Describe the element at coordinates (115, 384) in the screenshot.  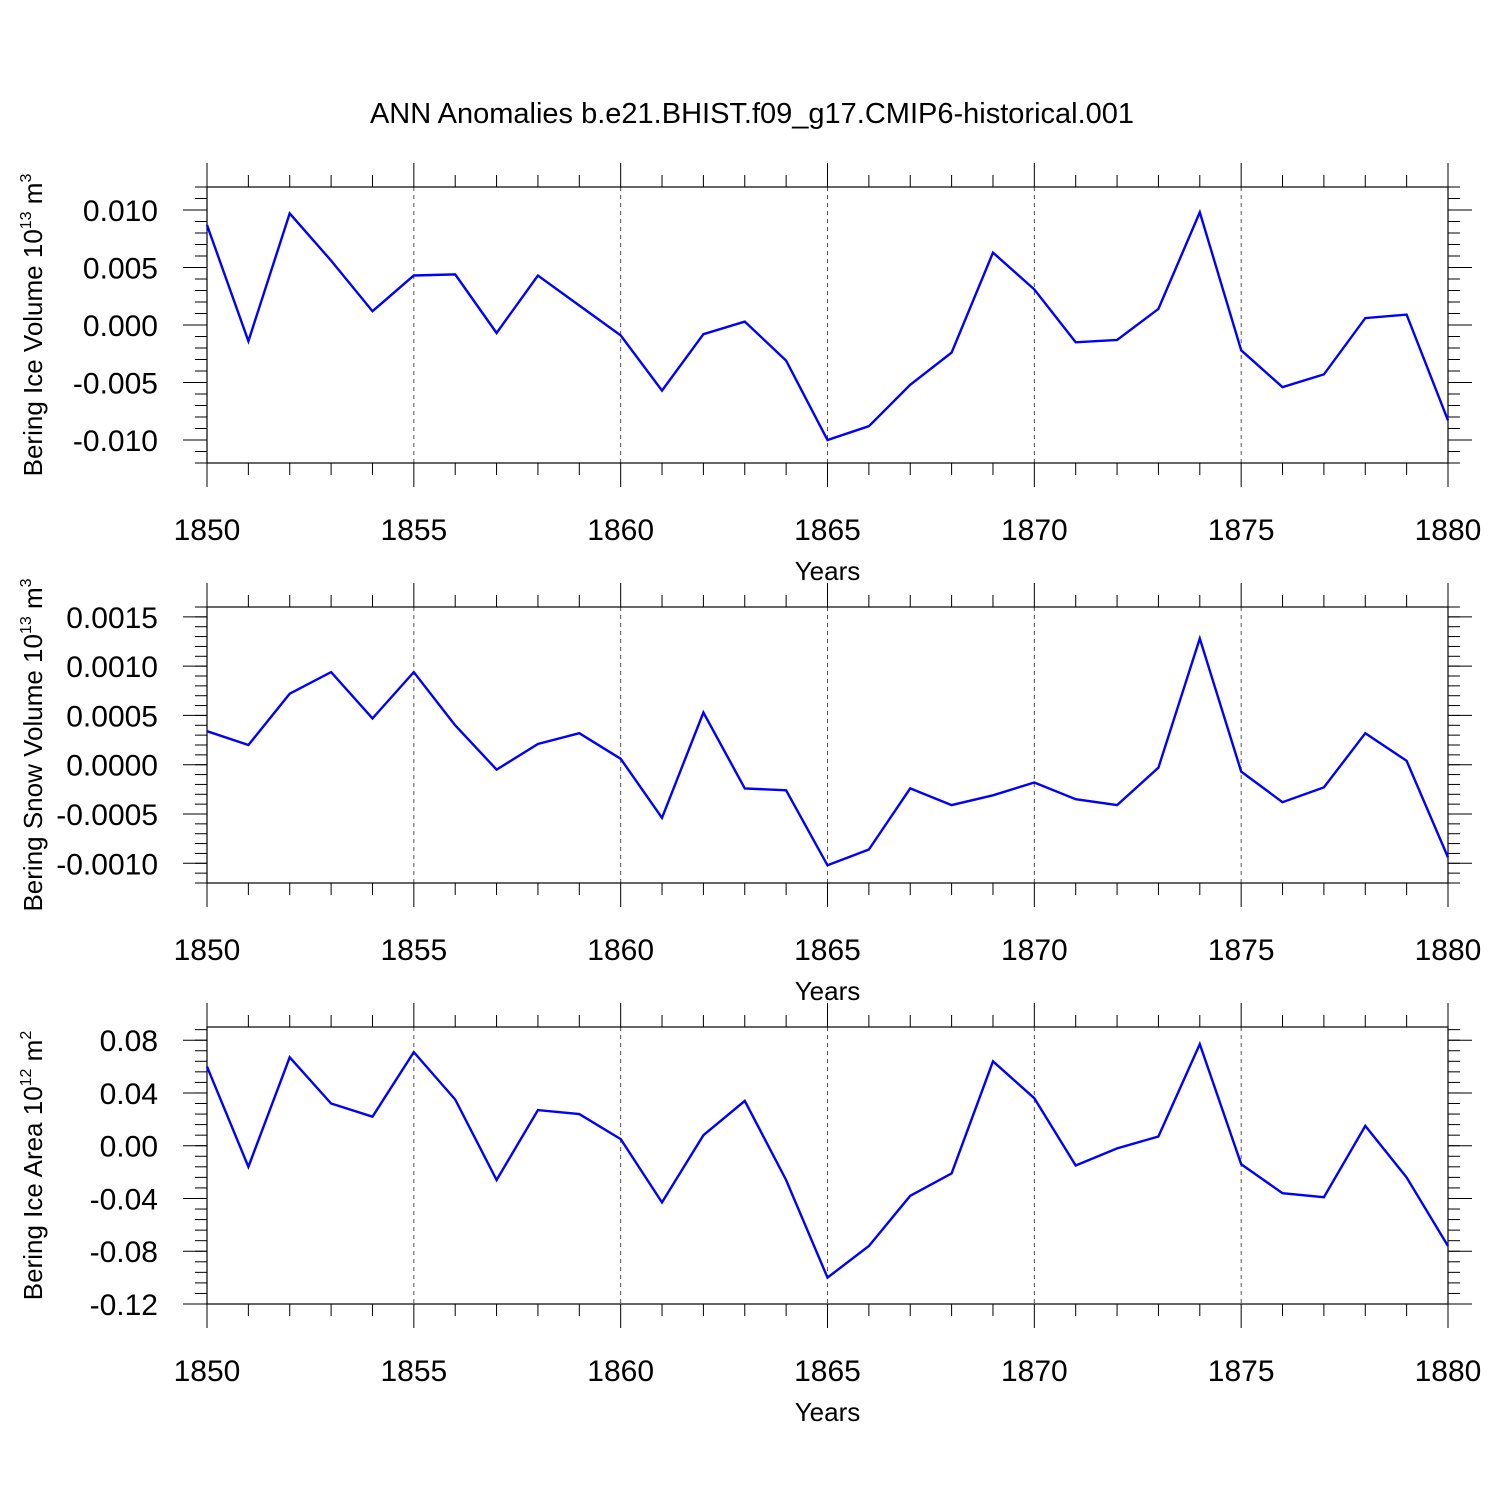
I see `y-tick-label: -0.005` at that location.